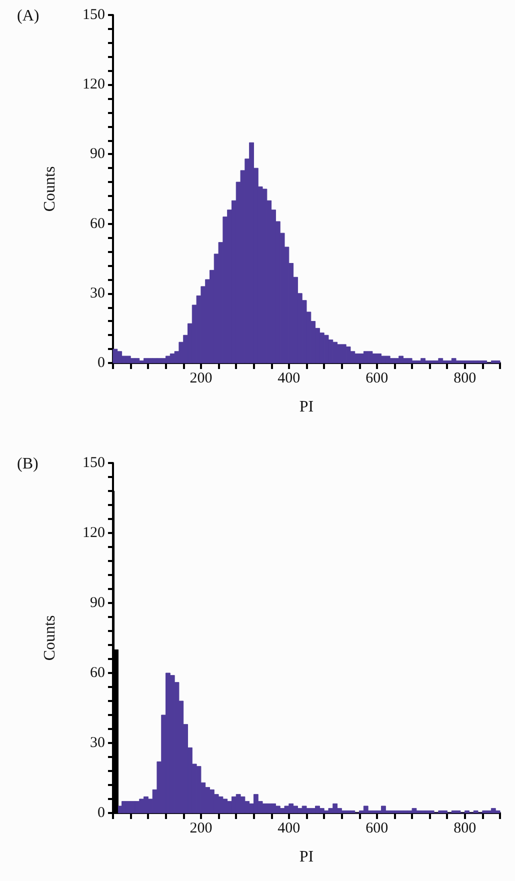 Image resolution: width=515 pixels, height=881 pixels. I want to click on chart-title: (A), so click(28, 16).